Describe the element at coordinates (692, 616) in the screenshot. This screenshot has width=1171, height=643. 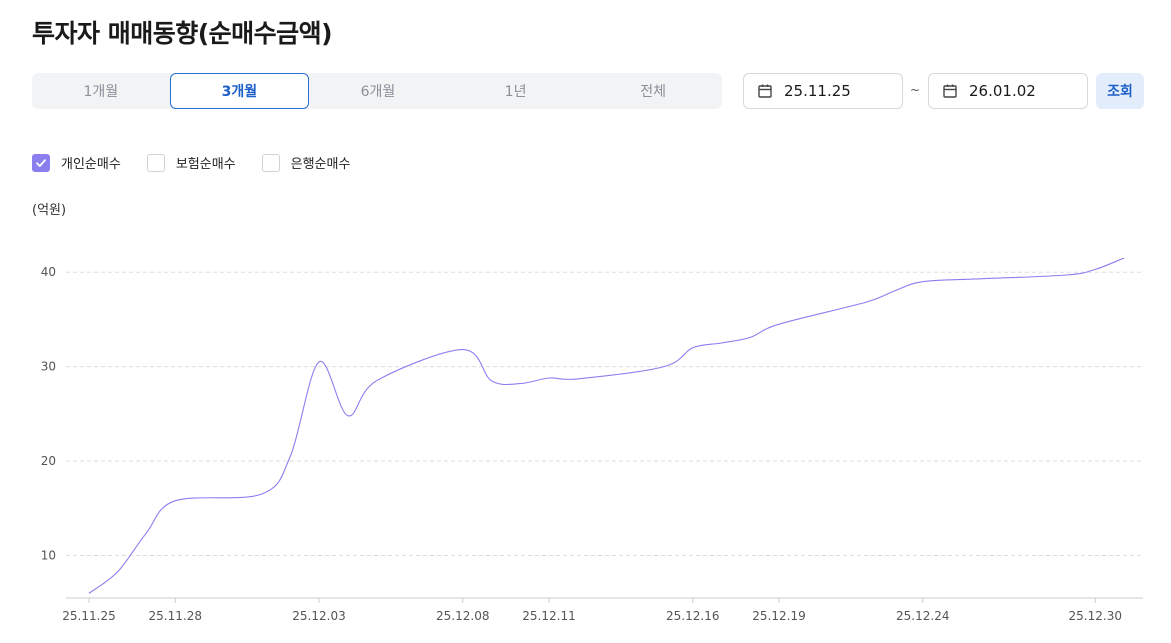
I see `x-tick-label: 25.12.16` at that location.